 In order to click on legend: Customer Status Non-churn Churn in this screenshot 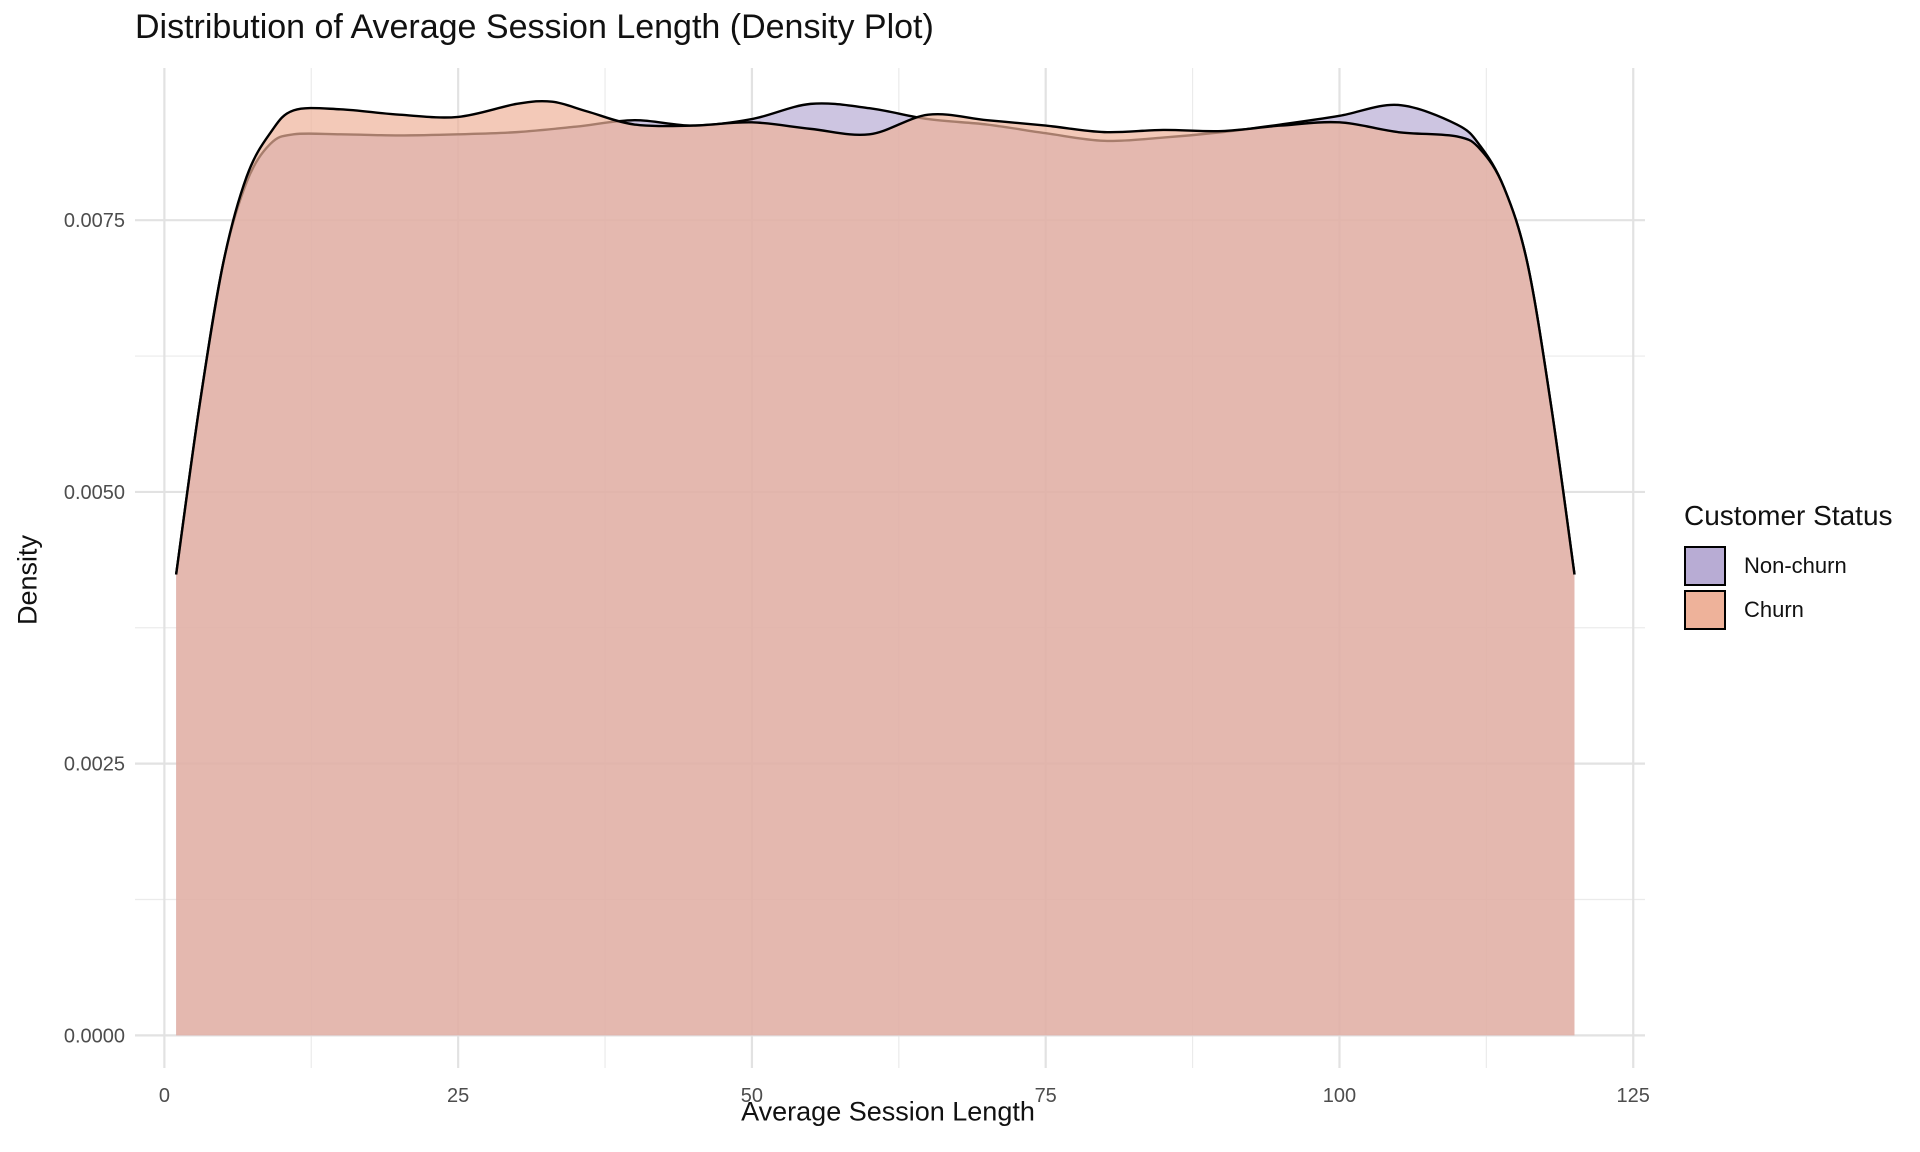, I will do `click(1788, 566)`.